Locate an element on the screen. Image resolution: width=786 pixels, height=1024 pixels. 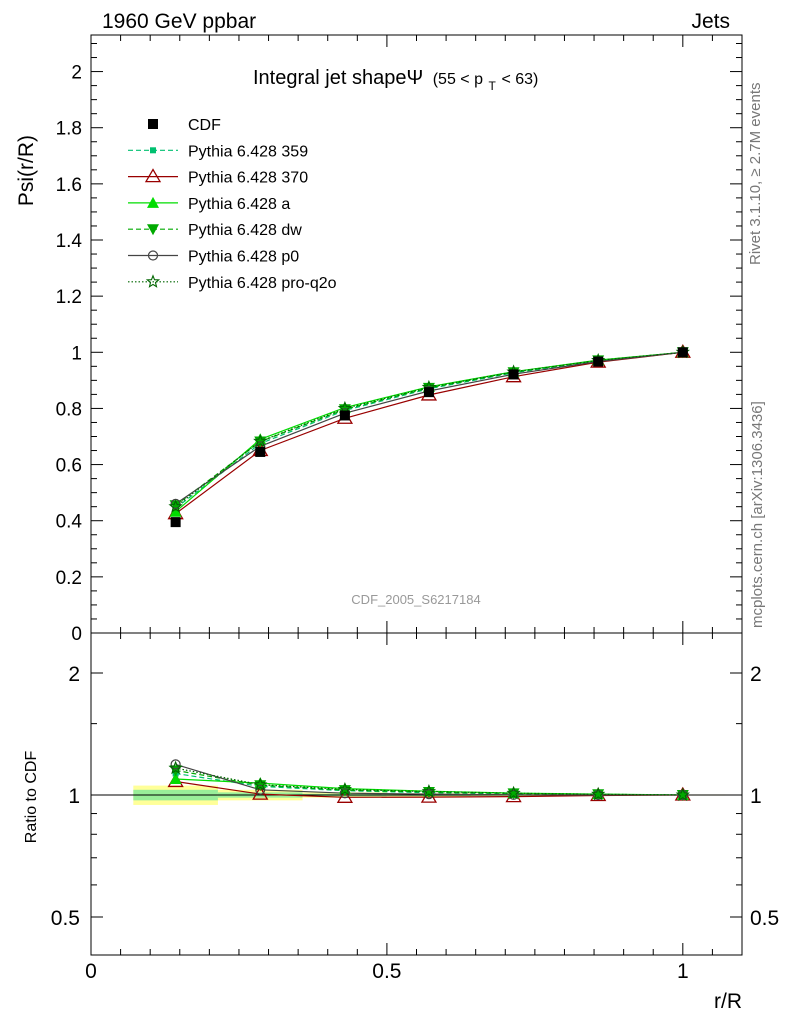
main-series-lines is located at coordinates (429, 433).